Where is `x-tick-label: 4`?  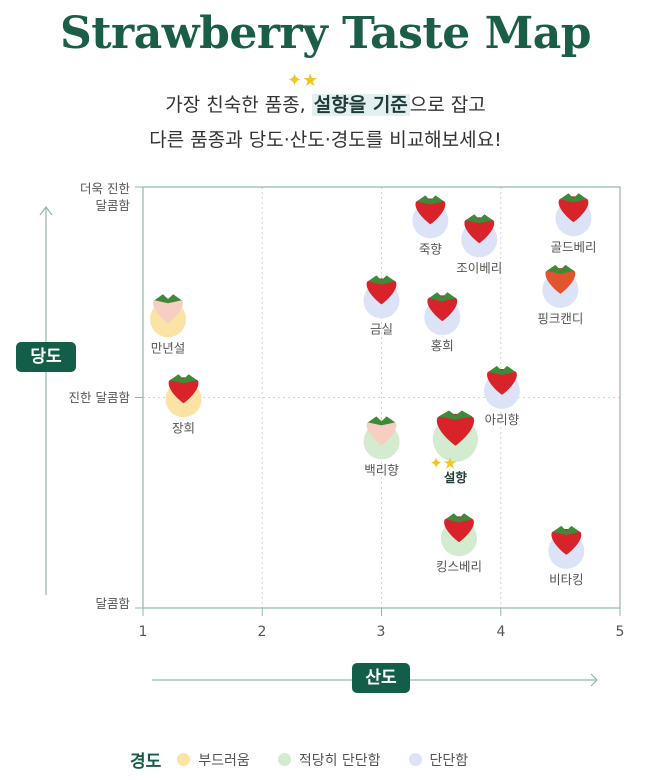
x-tick-label: 4 is located at coordinates (501, 632).